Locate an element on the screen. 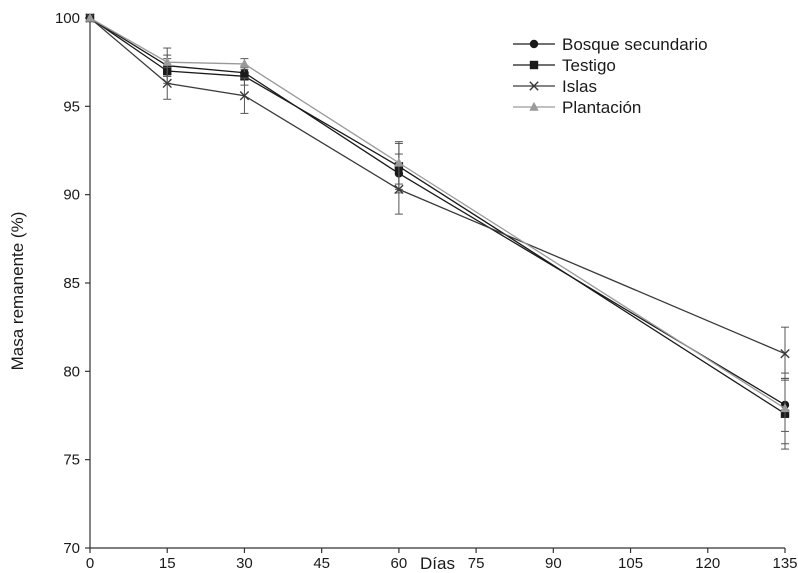 This screenshot has height=573, width=798. y-tick-label: 85 is located at coordinates (71, 283).